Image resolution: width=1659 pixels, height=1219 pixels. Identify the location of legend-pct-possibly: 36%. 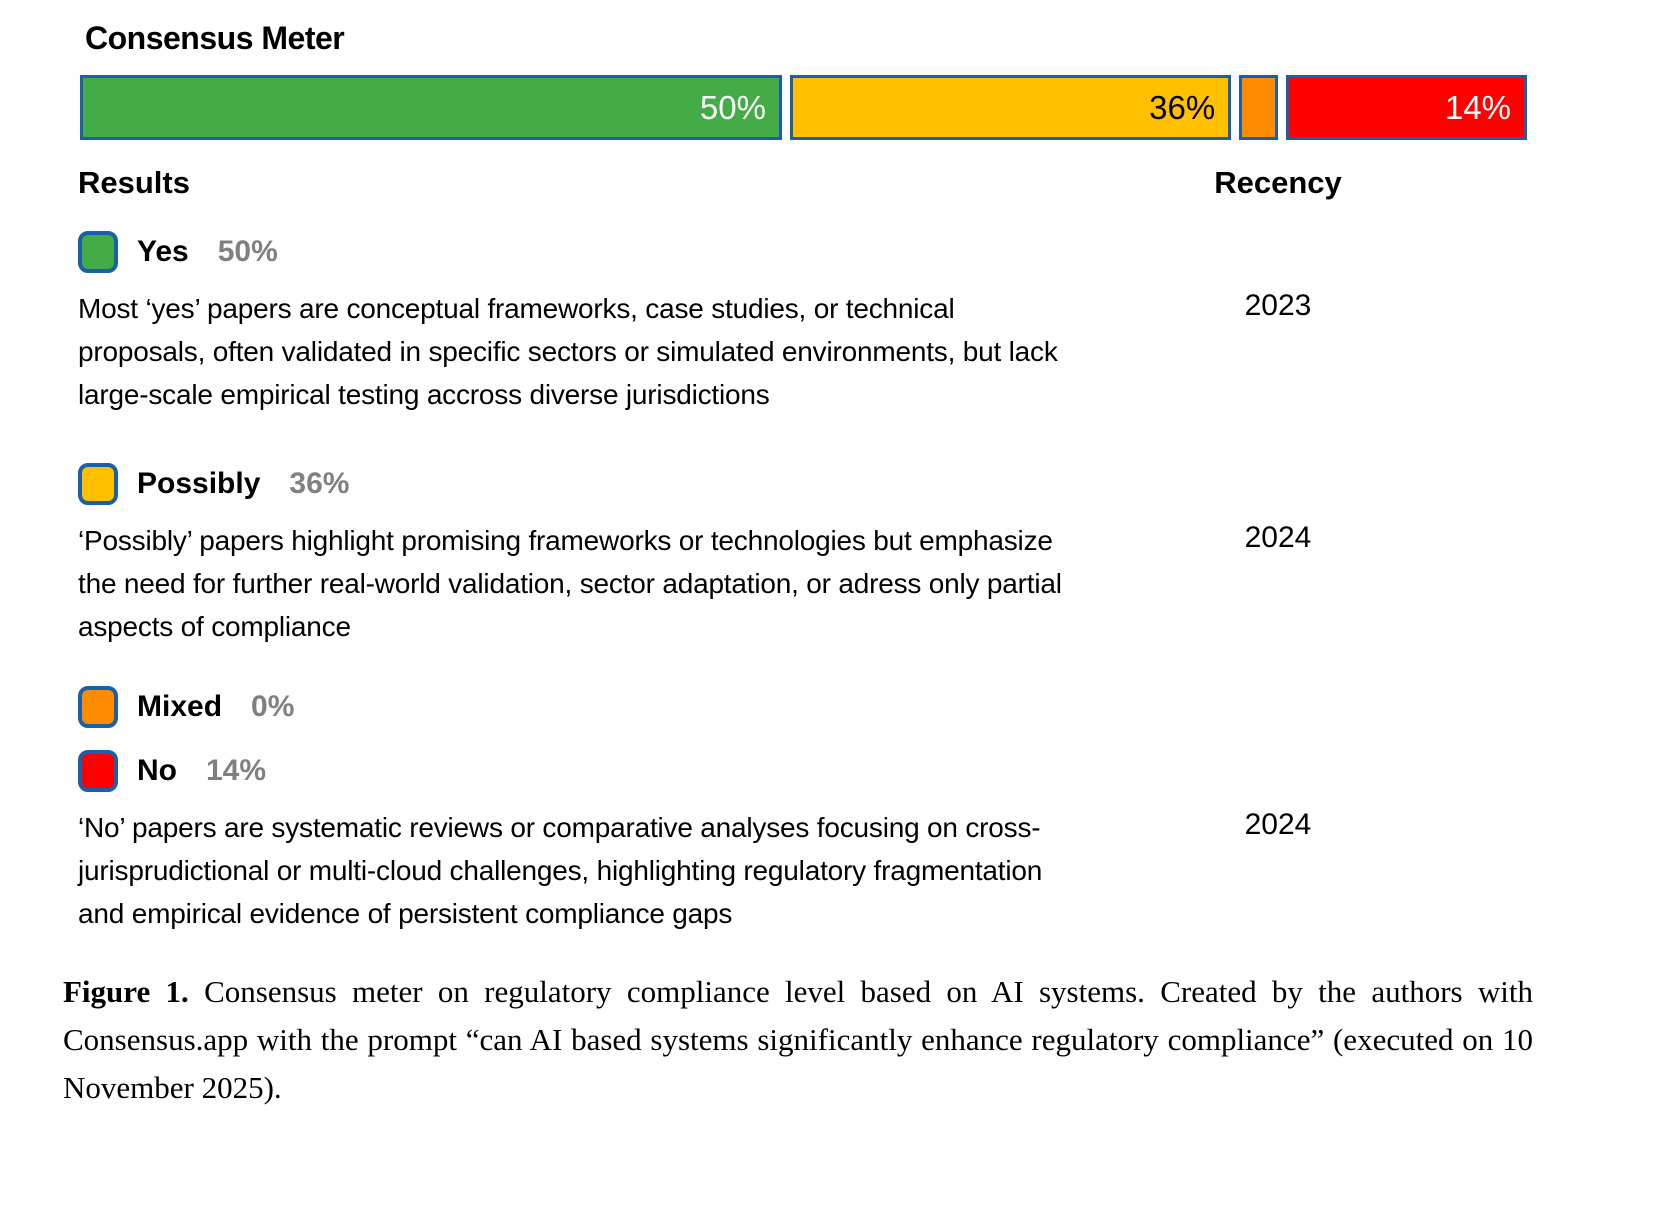
(319, 483).